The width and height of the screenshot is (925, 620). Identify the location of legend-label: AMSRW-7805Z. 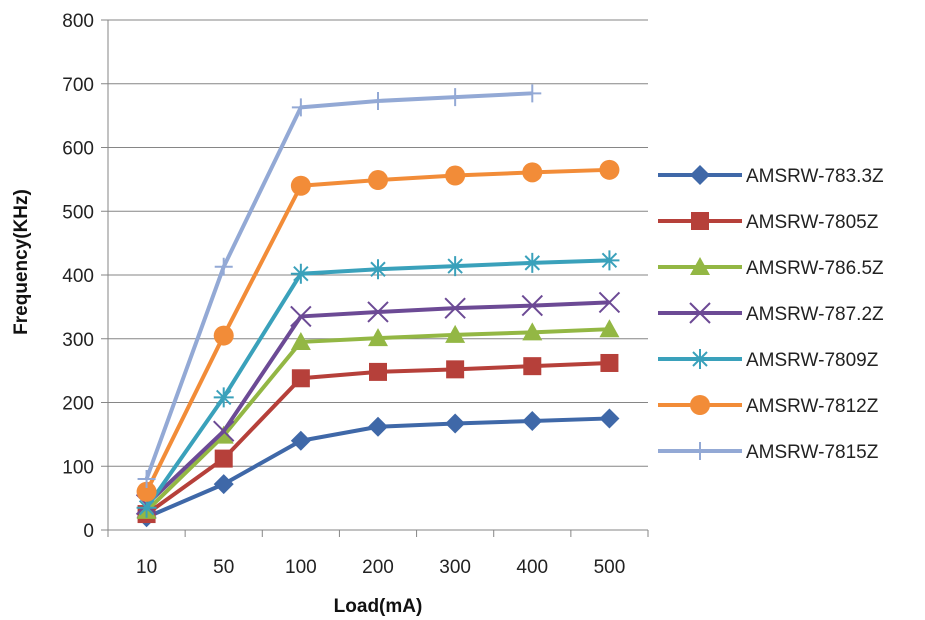
(812, 222).